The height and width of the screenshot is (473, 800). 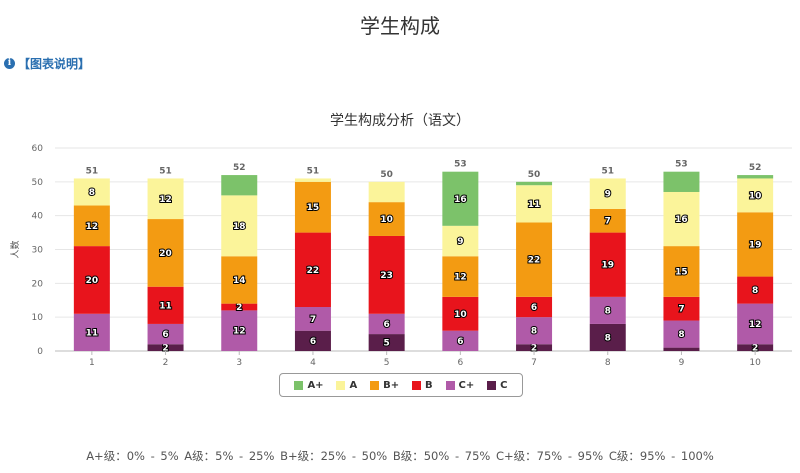 I want to click on legend-item-b-plus: B+, so click(x=384, y=385).